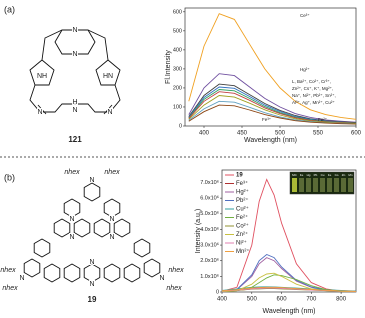 This screenshot has height=318, width=365. What do you see at coordinates (177, 12) in the screenshot?
I see `y-tick-label: 600` at bounding box center [177, 12].